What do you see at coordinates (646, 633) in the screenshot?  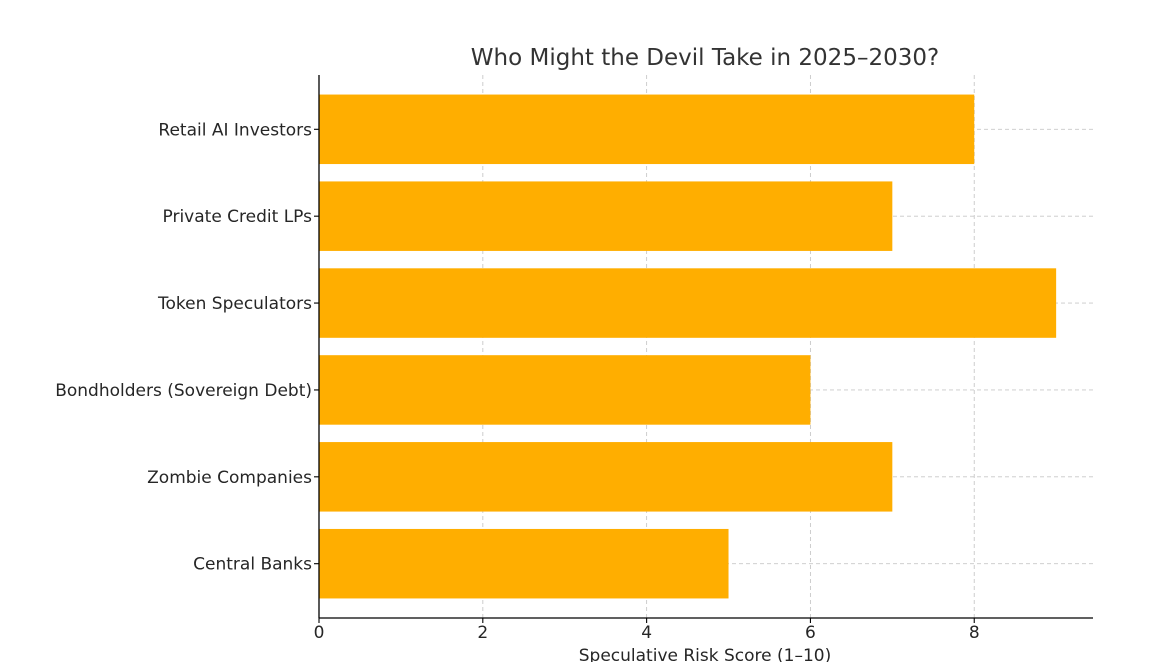 I see `x-tick-label-4: 4` at bounding box center [646, 633].